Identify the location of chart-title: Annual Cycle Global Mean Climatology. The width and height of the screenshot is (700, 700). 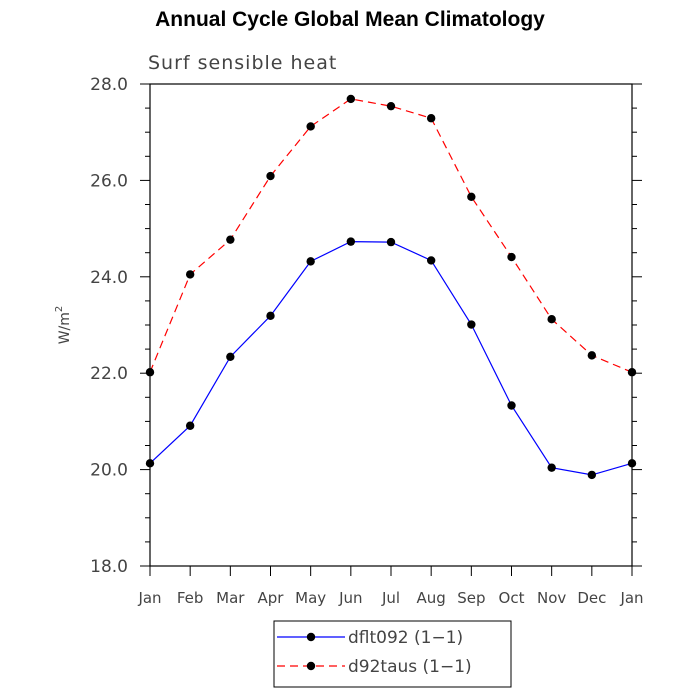
(350, 19).